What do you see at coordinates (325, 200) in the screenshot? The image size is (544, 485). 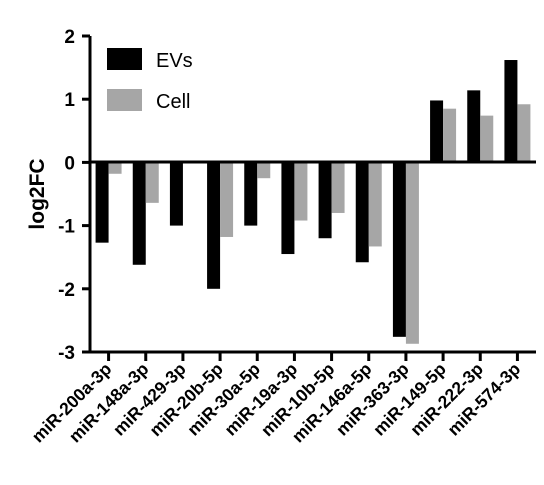 I see `bar-evs-mir-10b-5p` at bounding box center [325, 200].